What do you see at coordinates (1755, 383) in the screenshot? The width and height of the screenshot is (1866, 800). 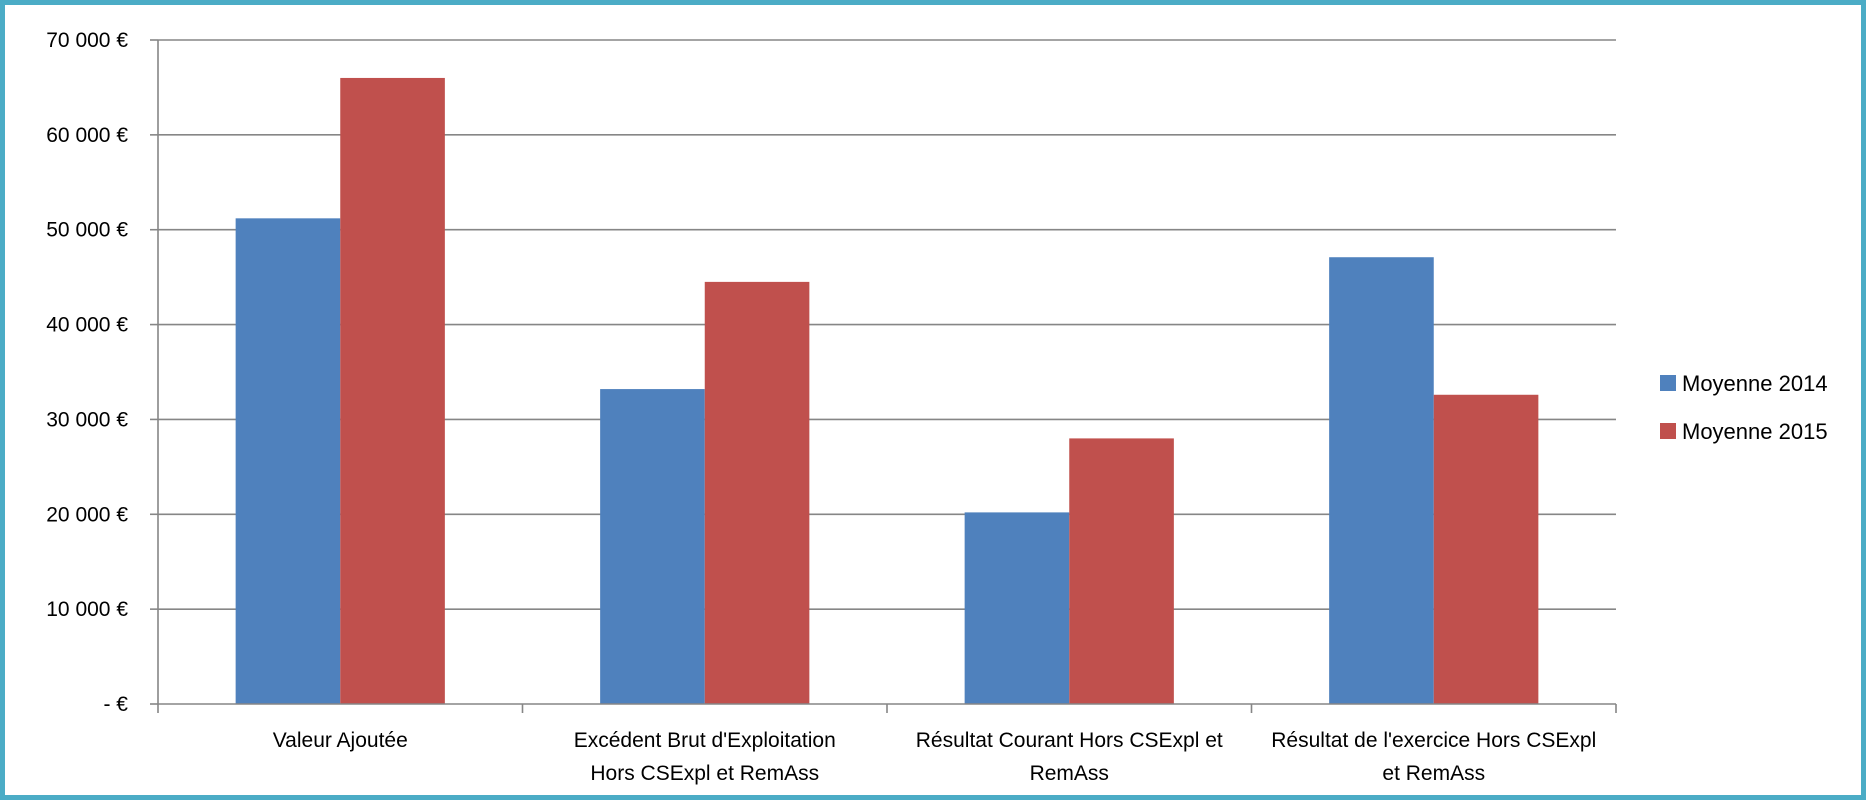 I see `legend-label: Moyenne 2014` at bounding box center [1755, 383].